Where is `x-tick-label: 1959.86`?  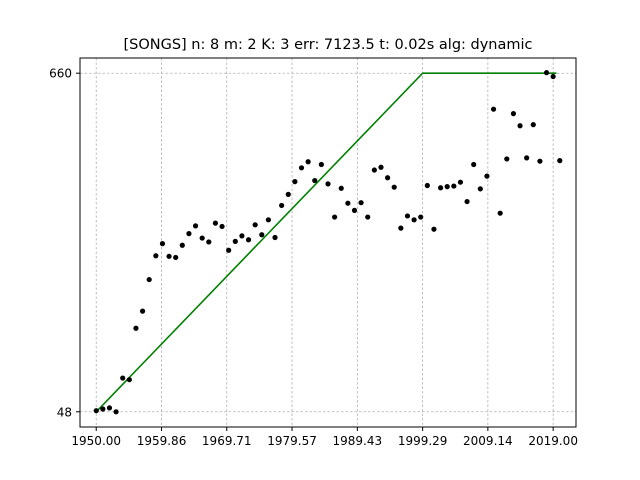
x-tick-label: 1959.86 is located at coordinates (162, 441).